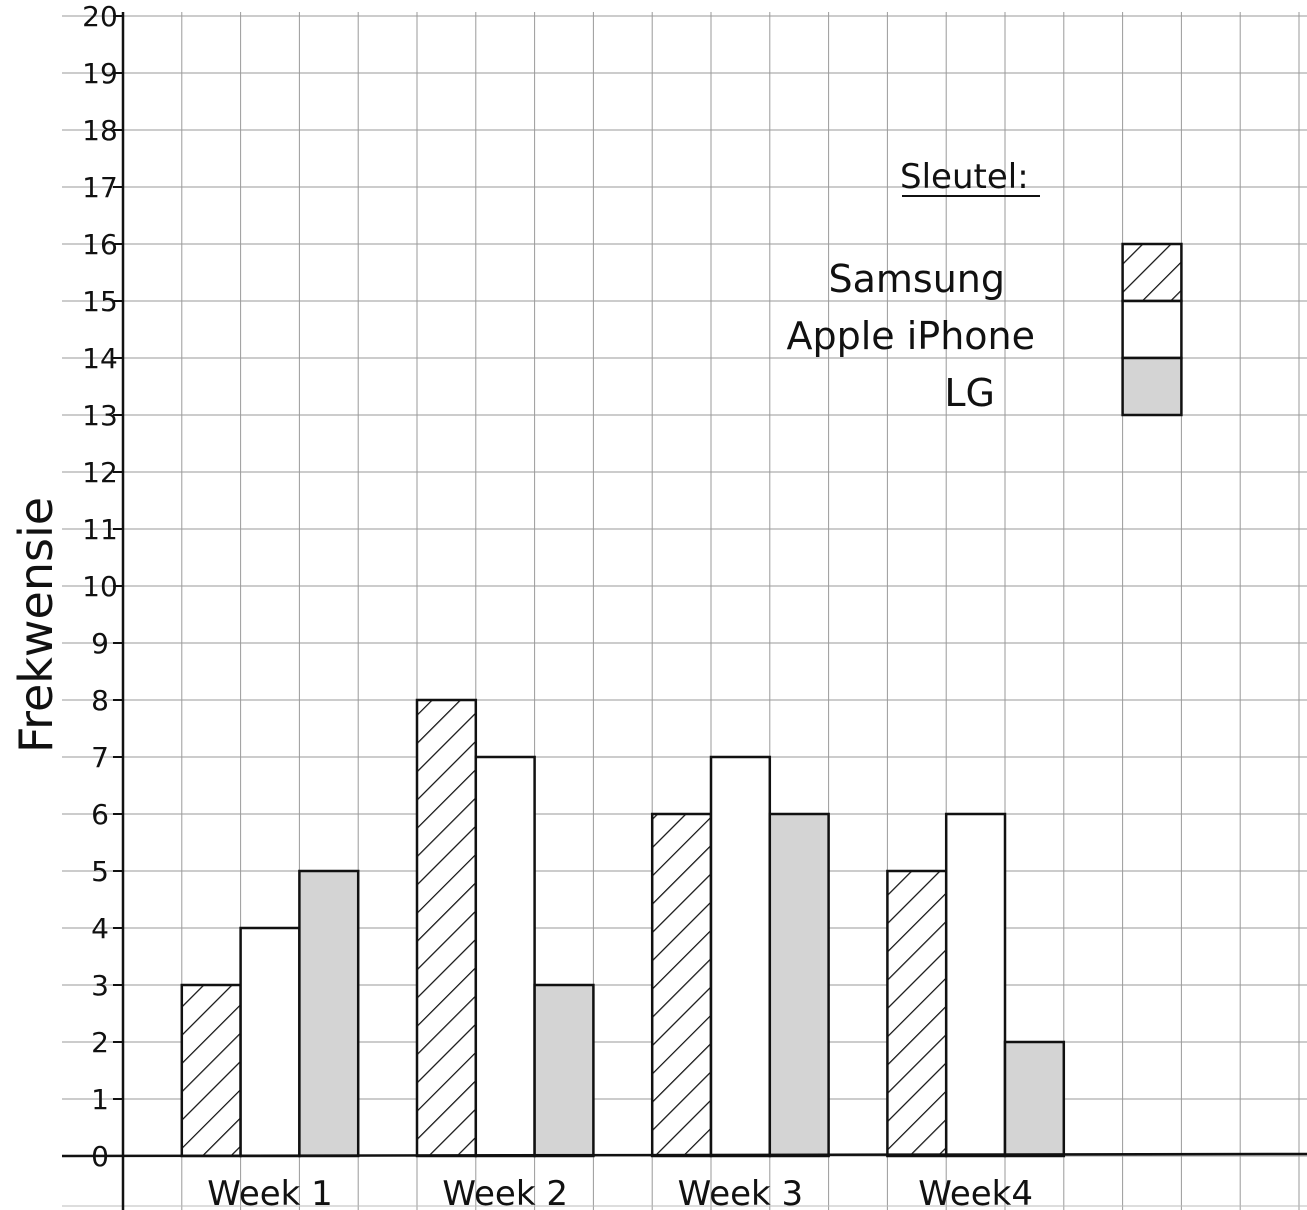  What do you see at coordinates (620, 1192) in the screenshot?
I see `x-category-labels: Week 1 Week 2 Week 3 Week4` at bounding box center [620, 1192].